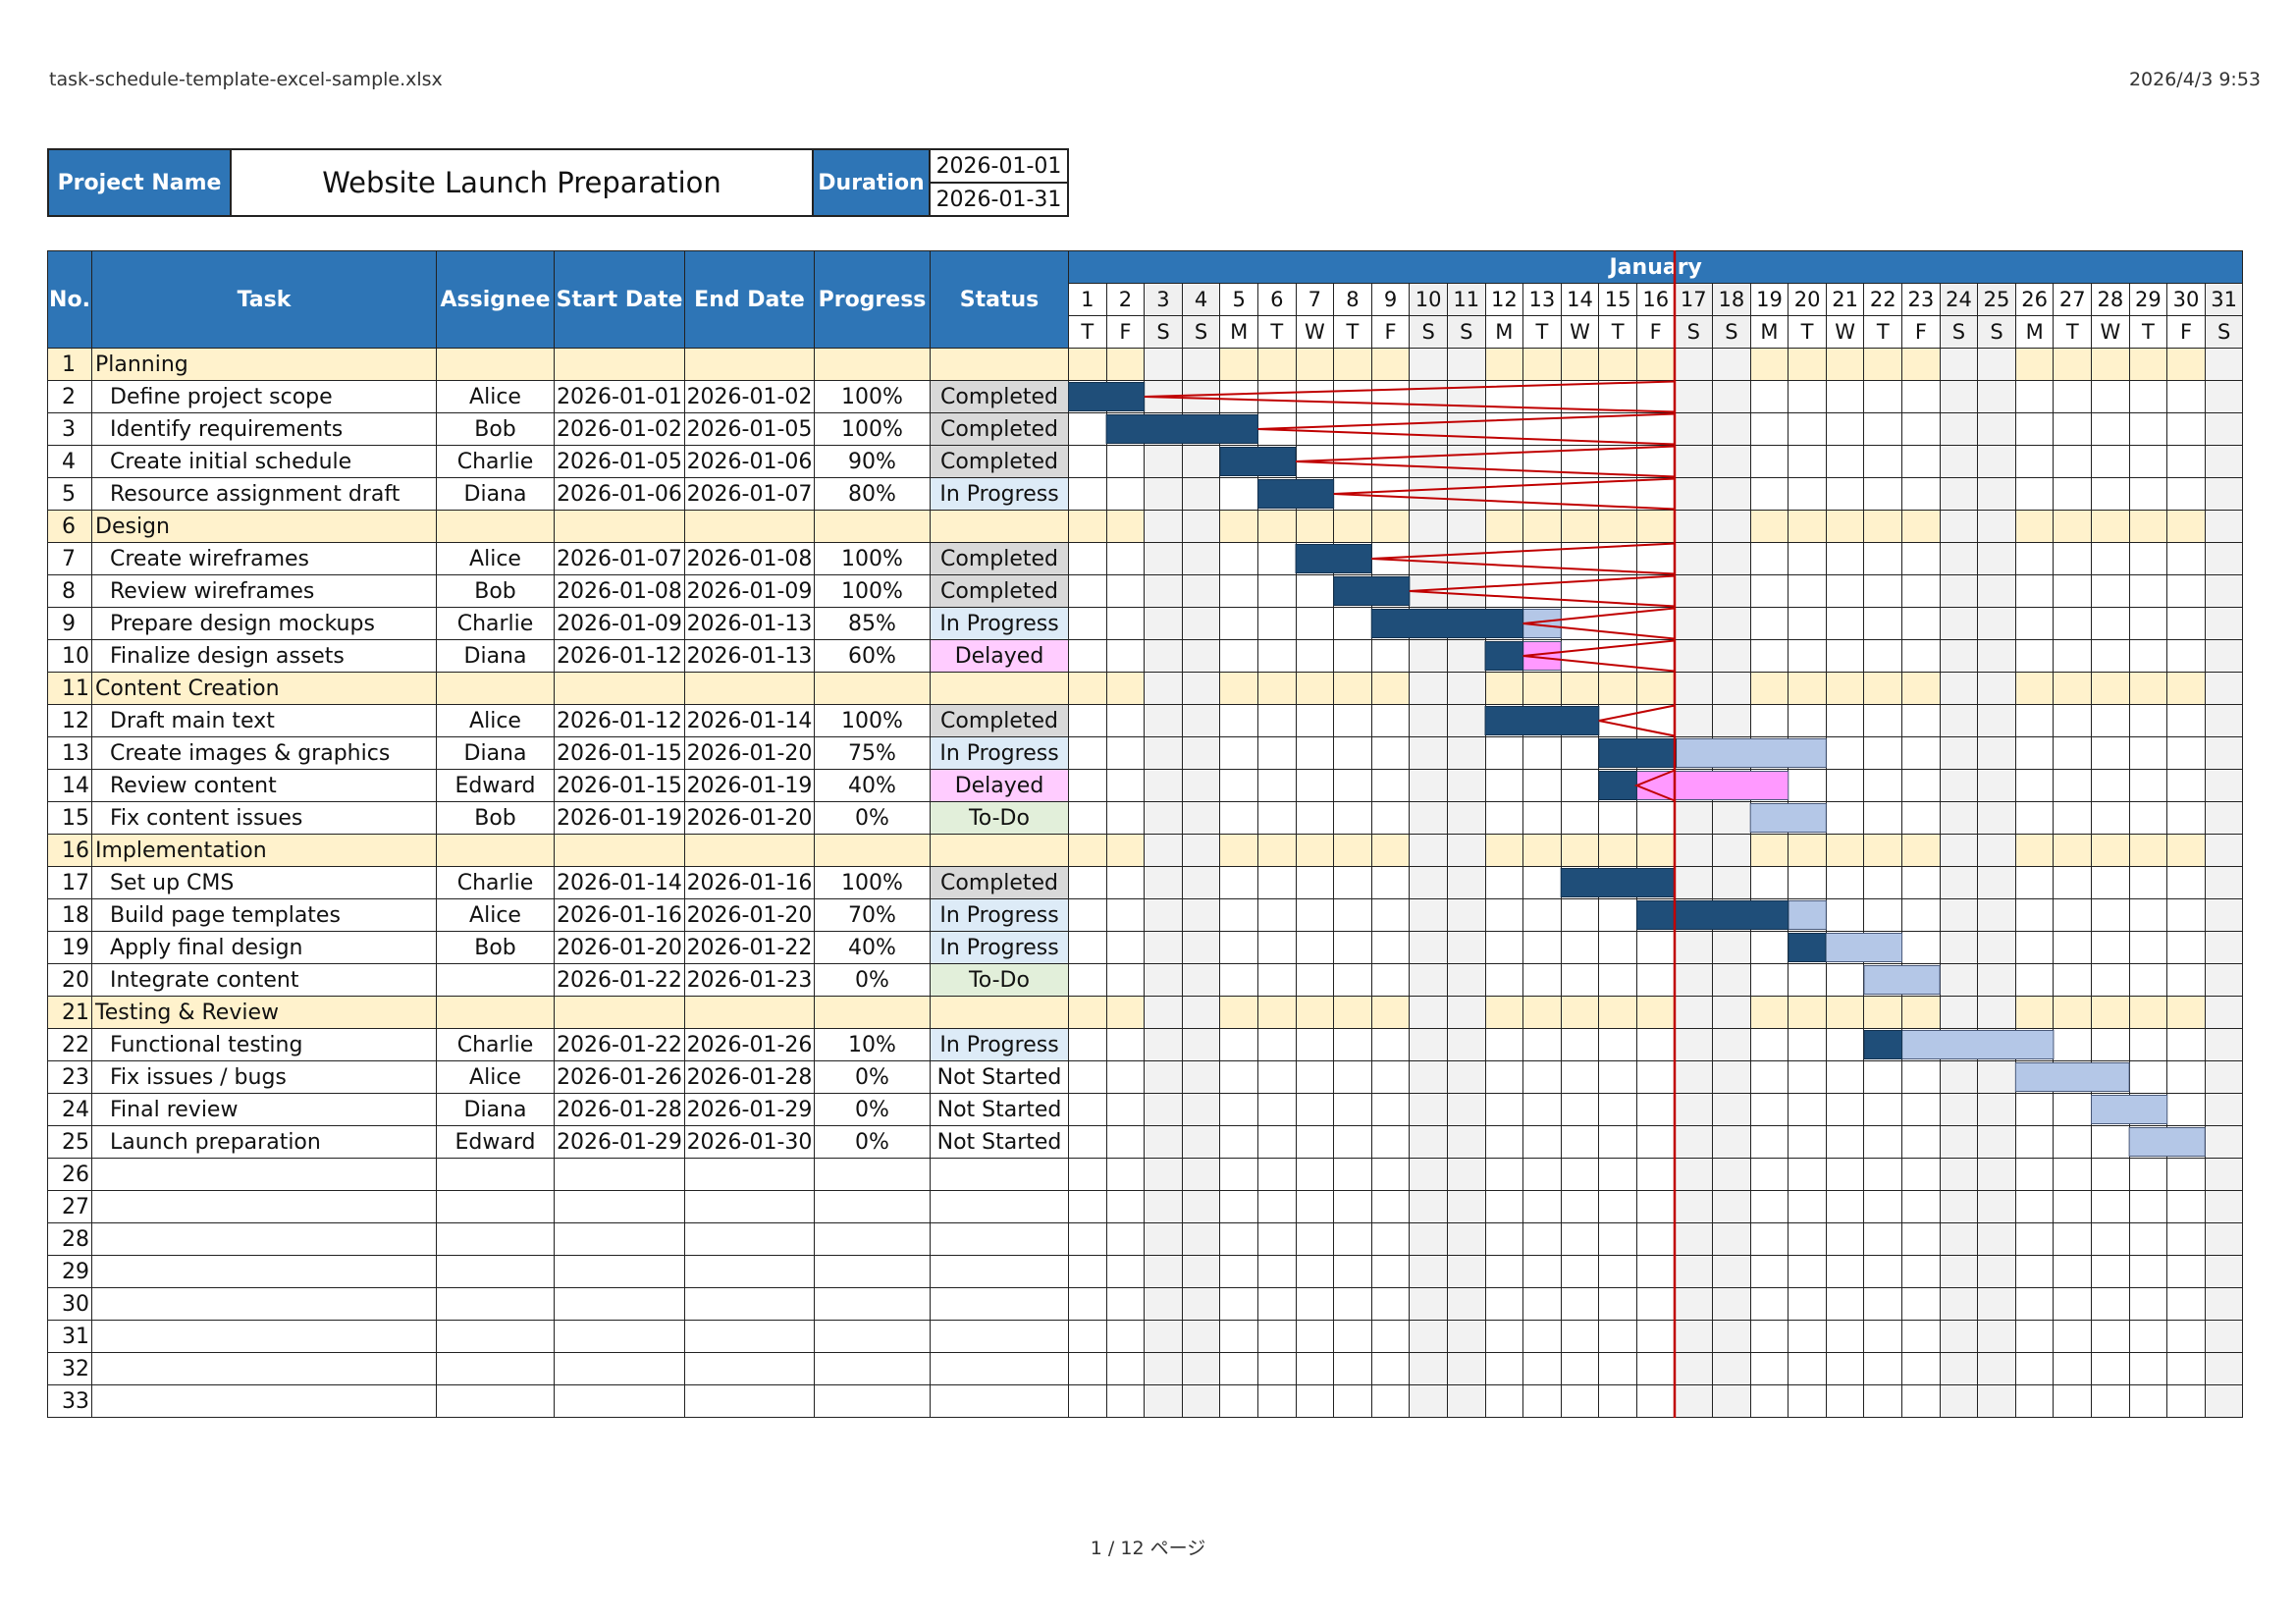  Describe the element at coordinates (872, 623) in the screenshot. I see `progress-cell: 85%` at that location.